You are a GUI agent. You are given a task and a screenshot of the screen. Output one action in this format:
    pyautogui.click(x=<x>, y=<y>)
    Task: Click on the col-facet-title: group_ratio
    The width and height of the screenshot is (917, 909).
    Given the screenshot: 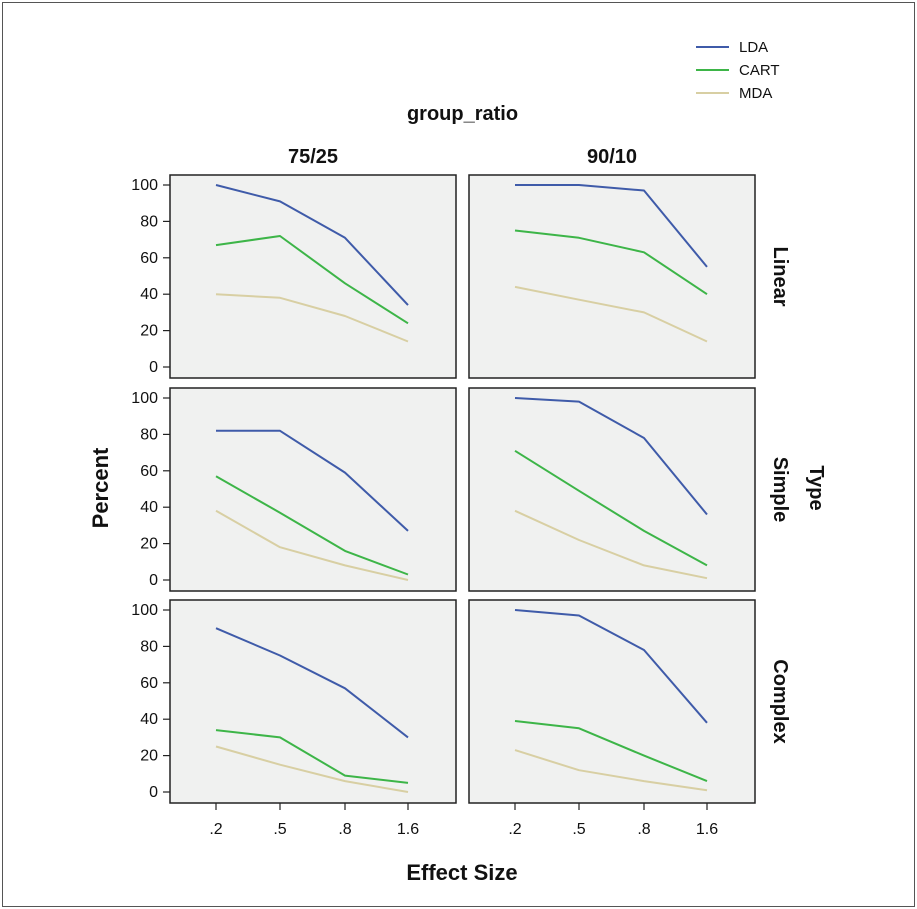 What is the action you would take?
    pyautogui.click(x=462, y=114)
    